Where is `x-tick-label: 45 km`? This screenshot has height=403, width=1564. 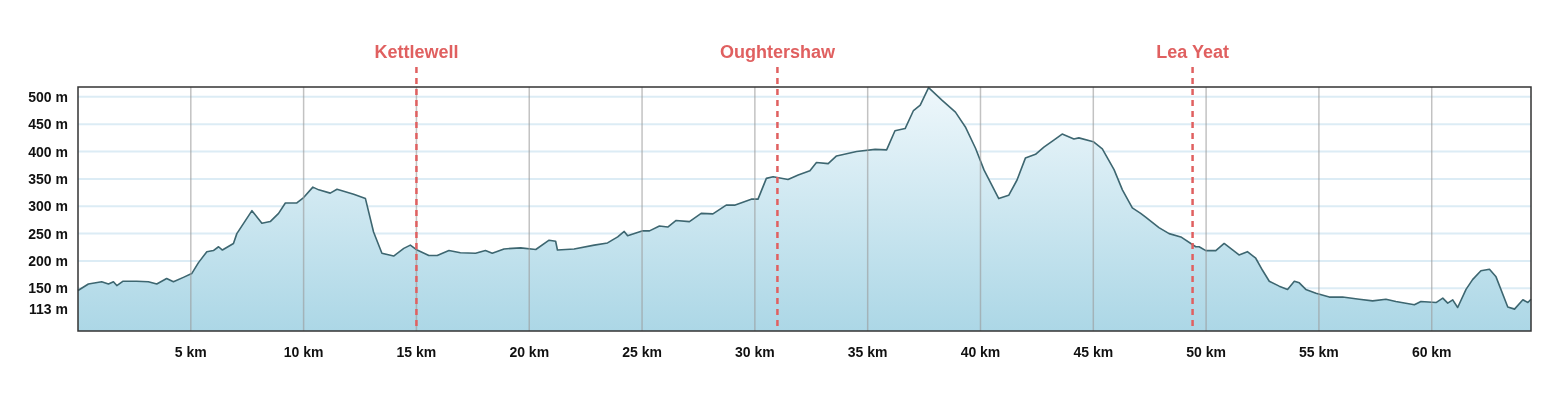
x-tick-label: 45 km is located at coordinates (1093, 352).